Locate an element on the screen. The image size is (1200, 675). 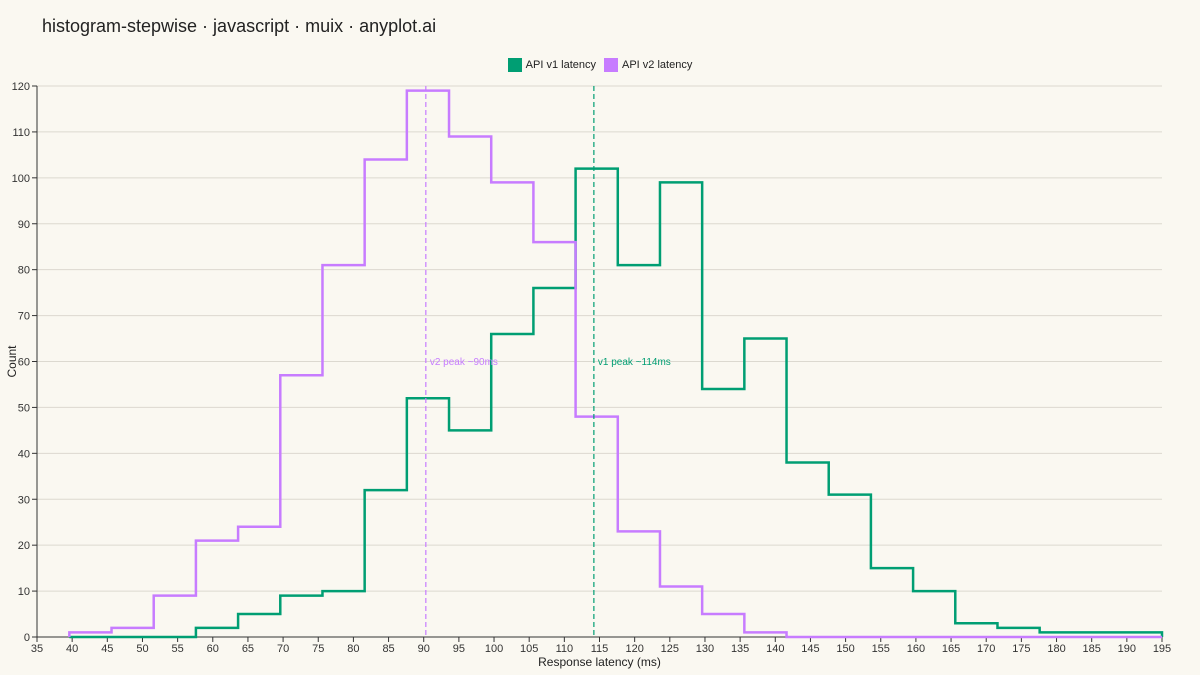
x-tick-label-125: 125 is located at coordinates (670, 649).